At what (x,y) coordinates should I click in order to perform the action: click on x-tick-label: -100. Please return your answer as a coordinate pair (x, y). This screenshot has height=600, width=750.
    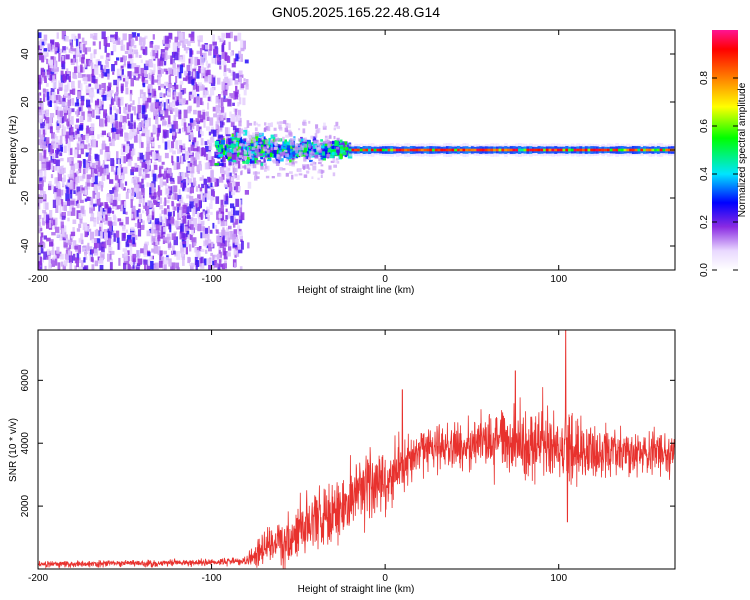
    Looking at the image, I should click on (212, 578).